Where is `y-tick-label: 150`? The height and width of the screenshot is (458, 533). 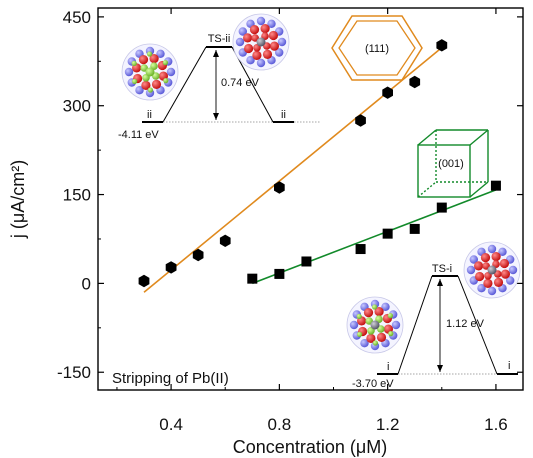
y-tick-label: 150 is located at coordinates (77, 195).